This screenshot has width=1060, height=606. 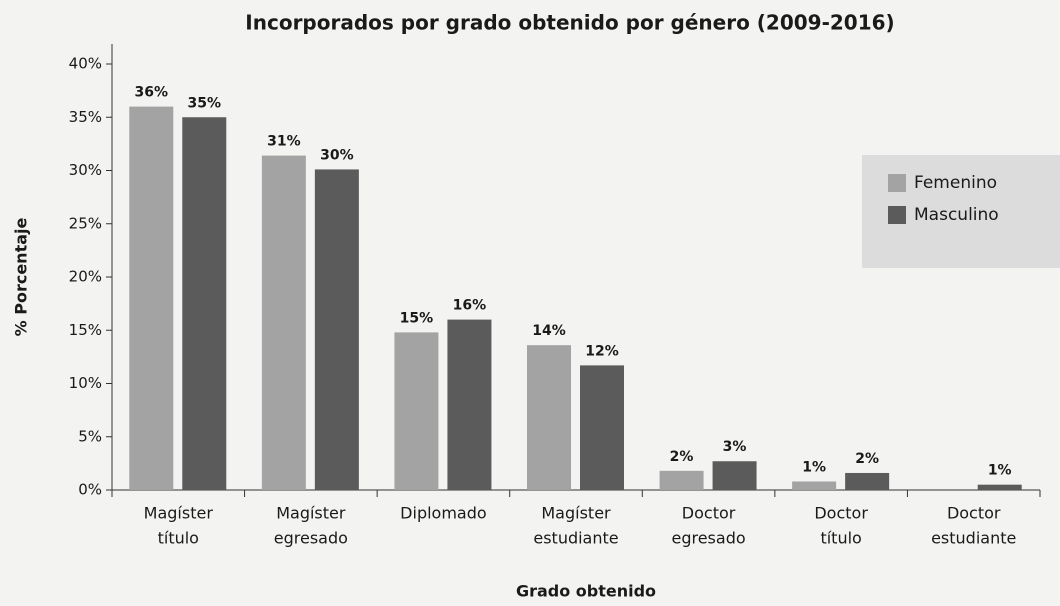 What do you see at coordinates (549, 331) in the screenshot?
I see `value-label: 14%` at bounding box center [549, 331].